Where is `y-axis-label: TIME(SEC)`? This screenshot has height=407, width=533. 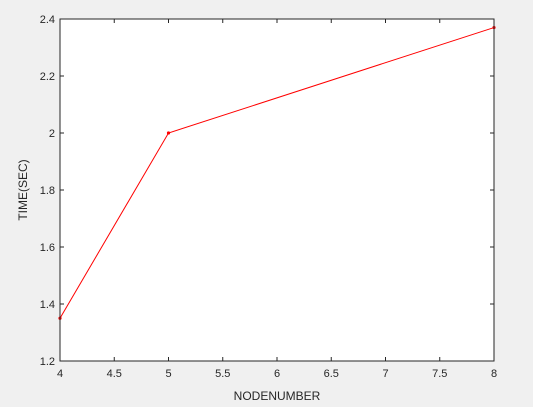
y-axis-label: TIME(SEC) is located at coordinates (23, 189).